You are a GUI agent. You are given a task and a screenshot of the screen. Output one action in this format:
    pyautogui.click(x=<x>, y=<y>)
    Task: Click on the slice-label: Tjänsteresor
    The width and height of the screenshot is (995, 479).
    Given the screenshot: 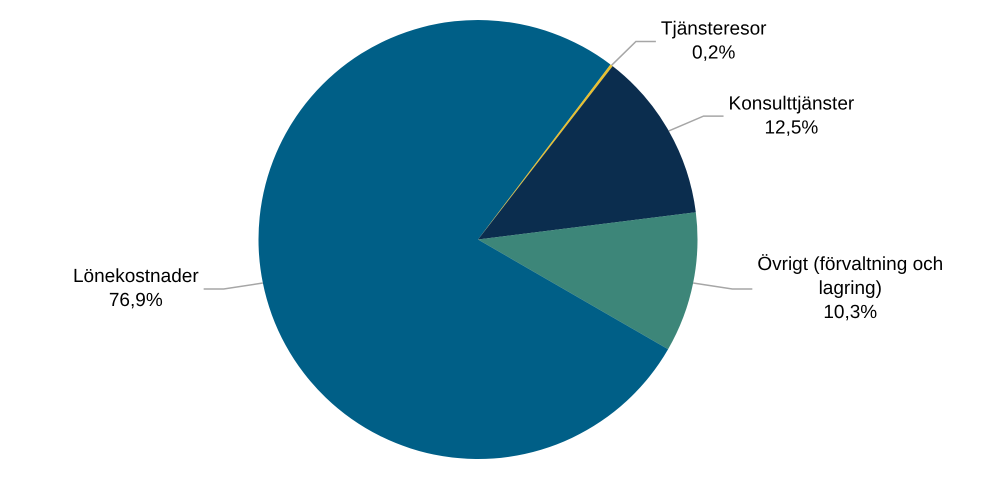 What is the action you would take?
    pyautogui.click(x=714, y=29)
    